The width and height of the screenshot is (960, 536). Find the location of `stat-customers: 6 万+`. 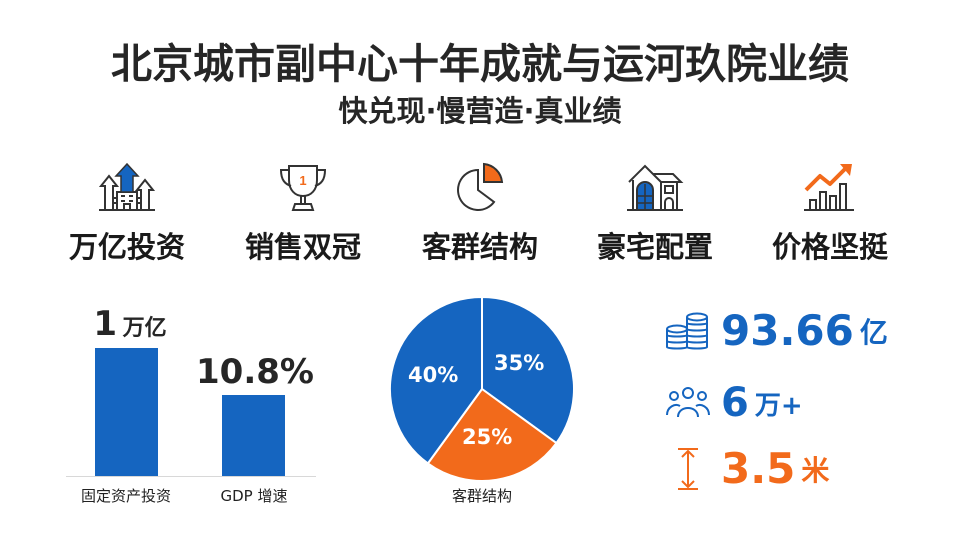

stat-customers: 6 万+ is located at coordinates (734, 403).